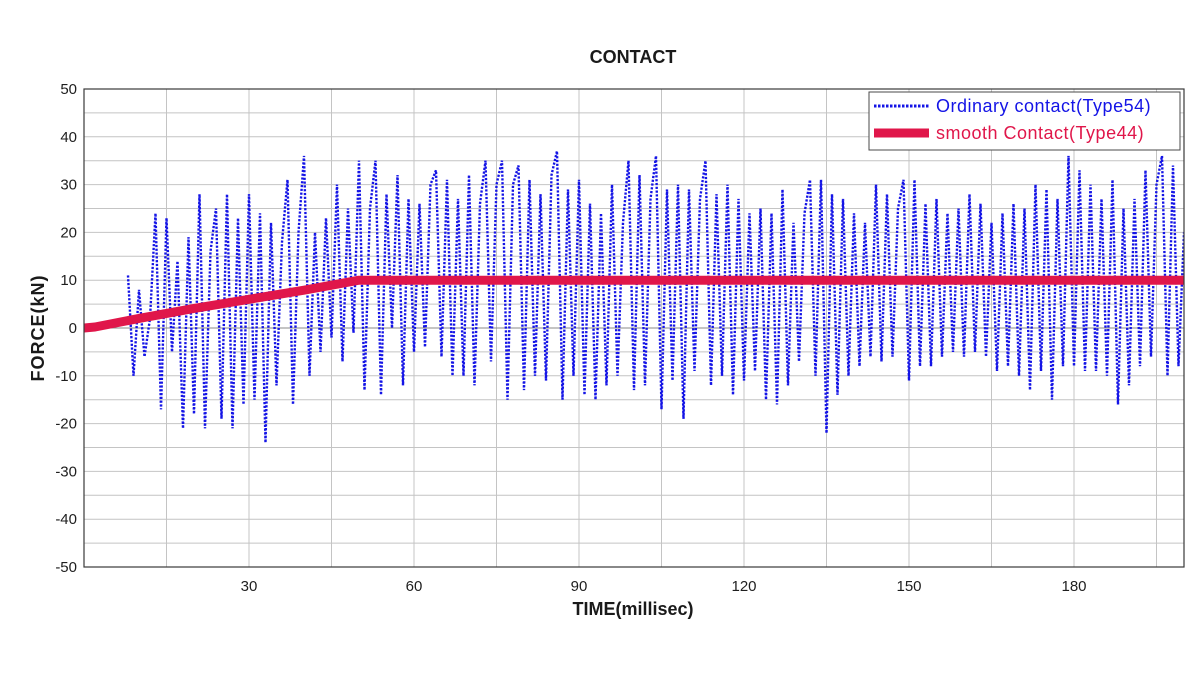 Image resolution: width=1200 pixels, height=675 pixels. Describe the element at coordinates (664, 586) in the screenshot. I see `x-axis-ticks: 30 60 90 120 150 180` at that location.